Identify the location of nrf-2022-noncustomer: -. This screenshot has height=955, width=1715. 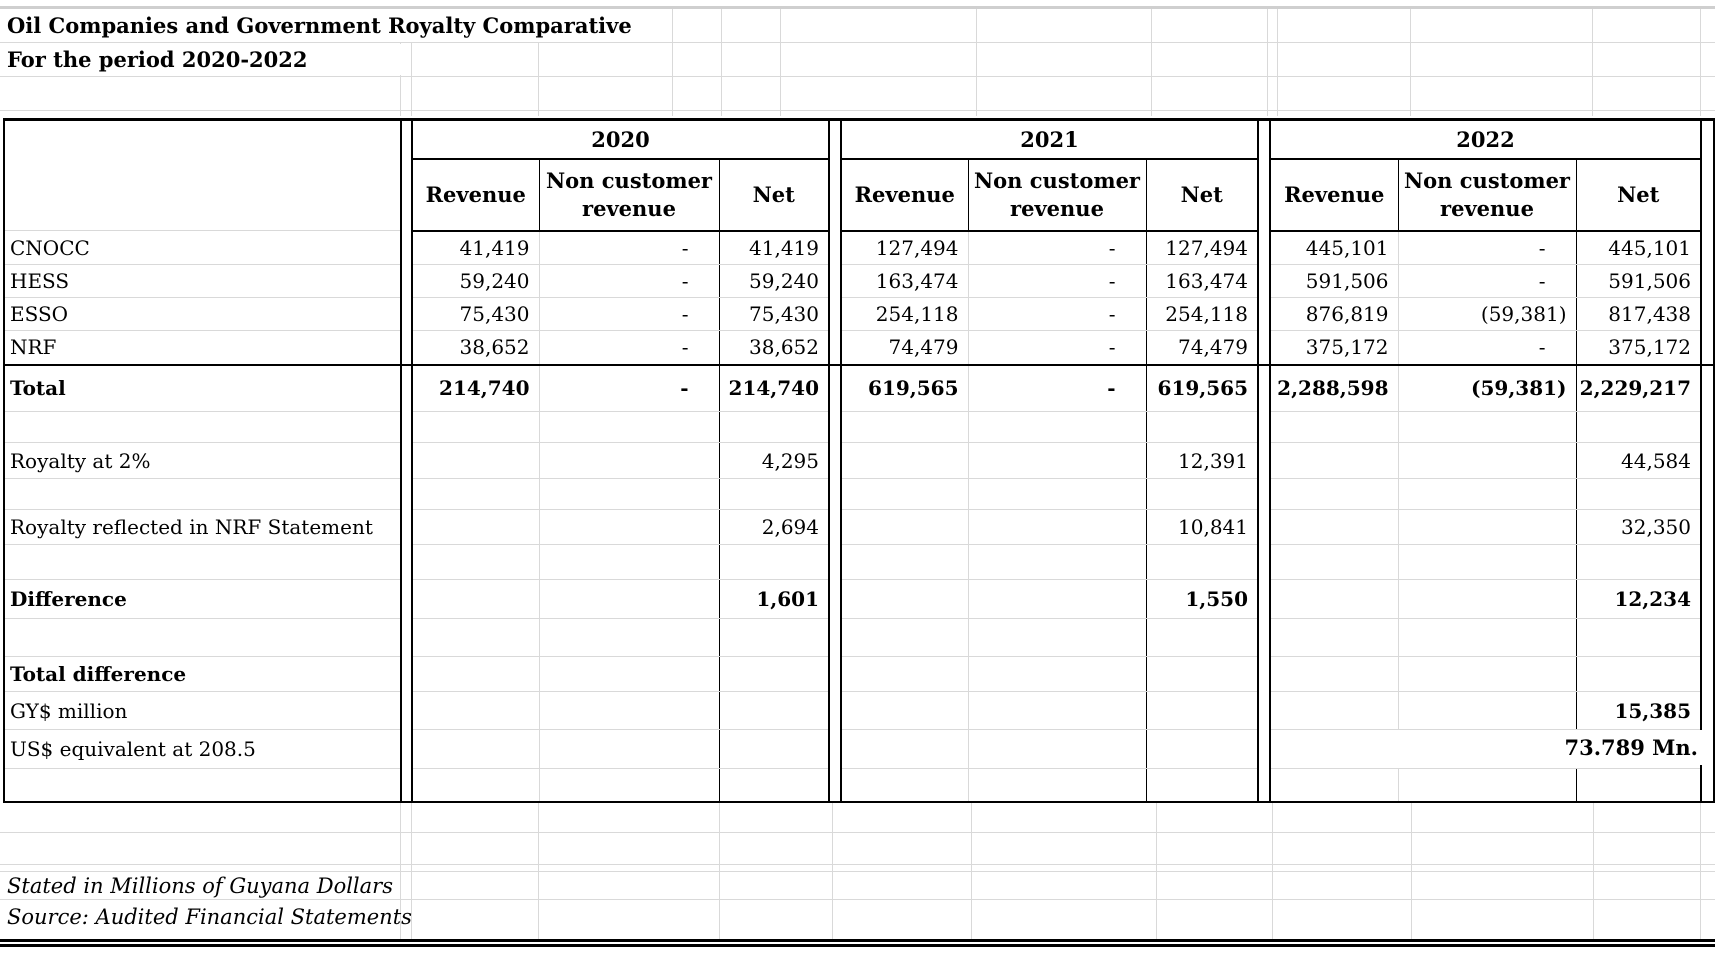
(1486, 347).